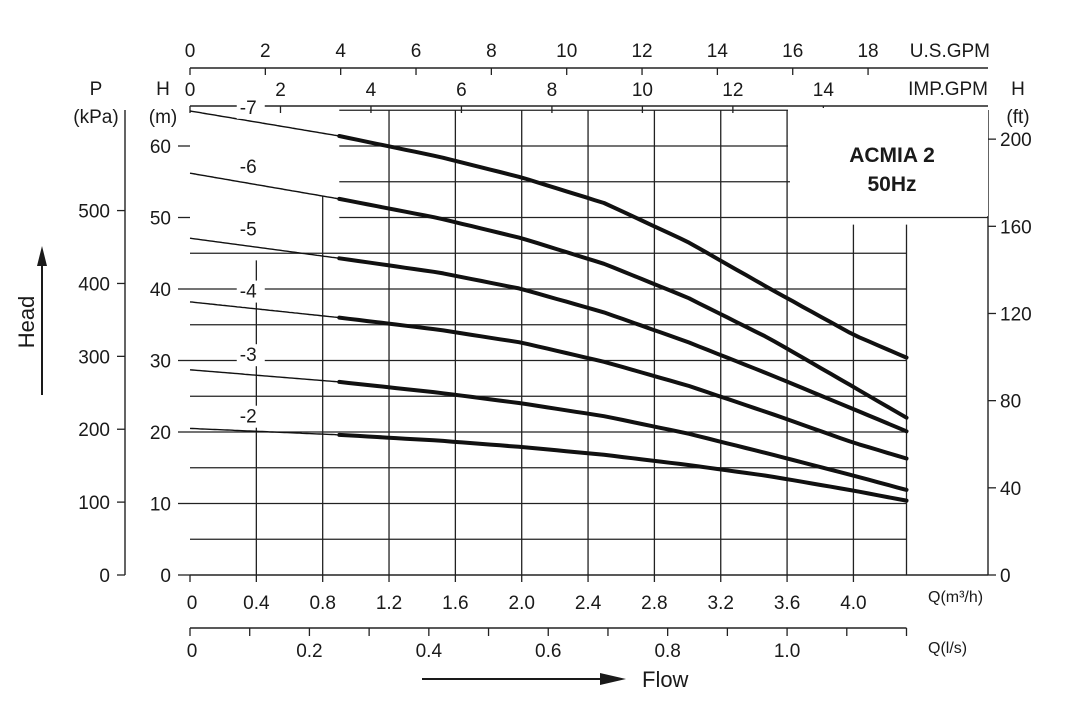  Describe the element at coordinates (1018, 89) in the screenshot. I see `head-ft-axis-header: H` at that location.